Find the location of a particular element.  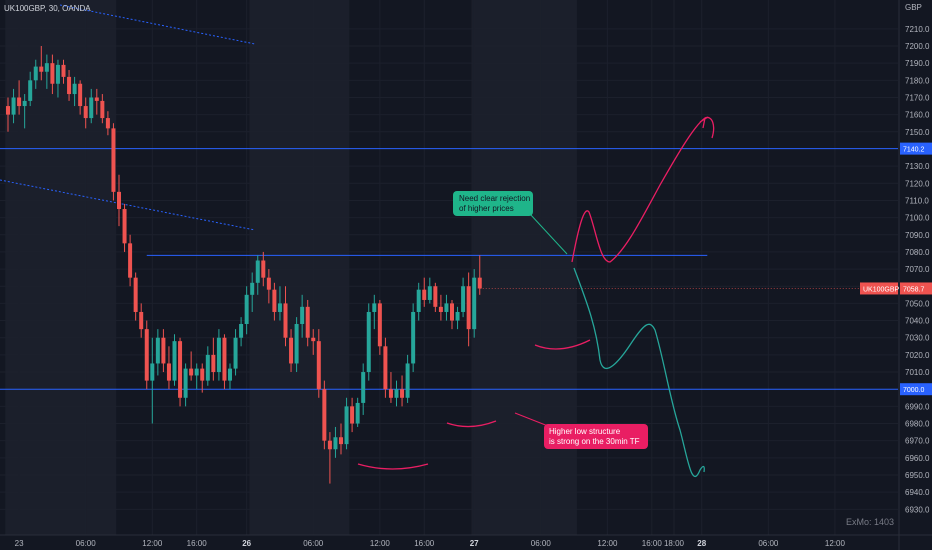

price-tick-label: 7030.0 is located at coordinates (917, 338).